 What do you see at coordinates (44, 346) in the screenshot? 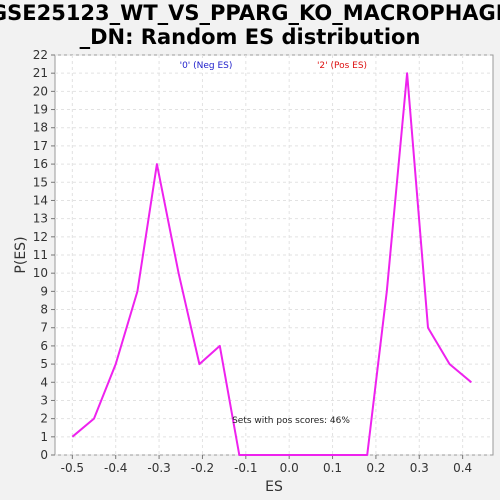
I see `y-tick-label: 6` at bounding box center [44, 346].